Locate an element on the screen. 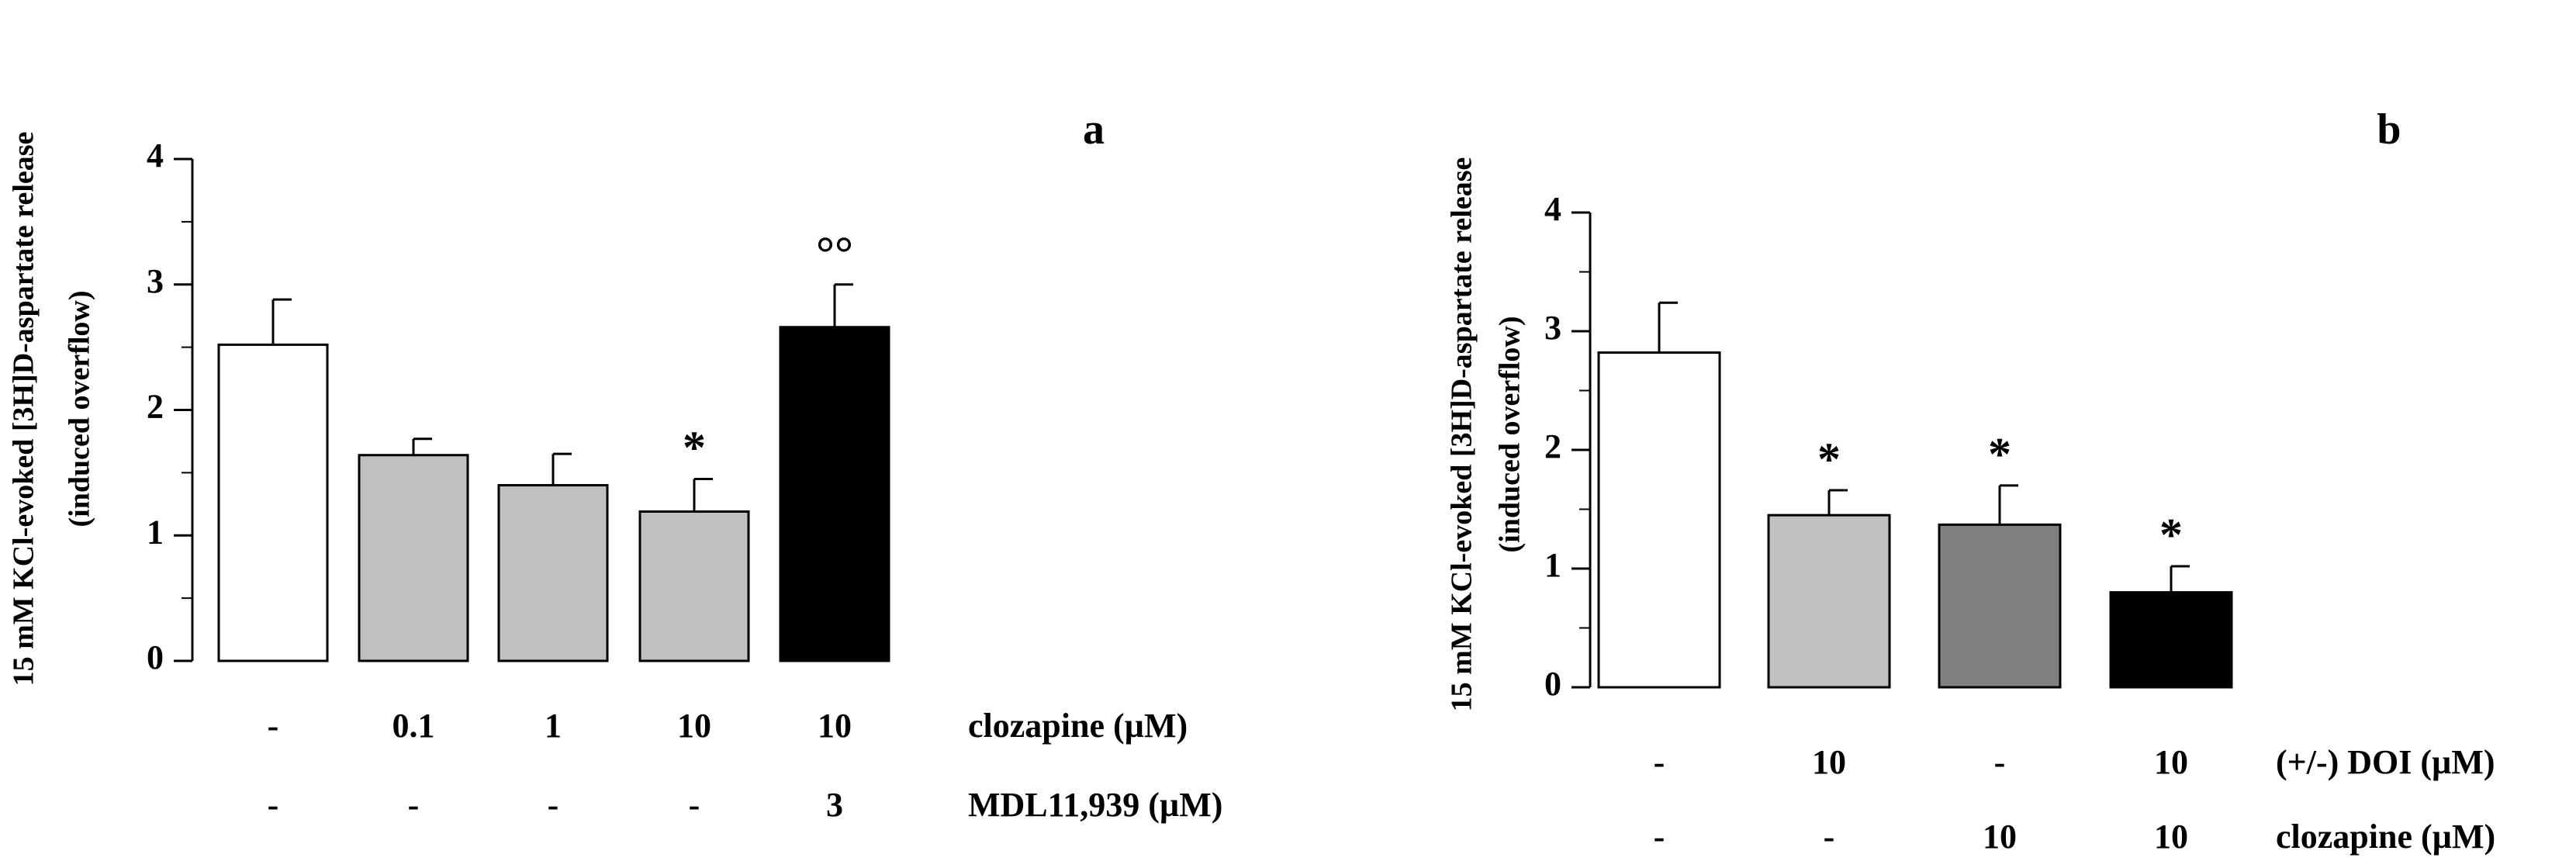 Image resolution: width=2576 pixels, height=868 pixels. treatment-value: 1 is located at coordinates (553, 726).